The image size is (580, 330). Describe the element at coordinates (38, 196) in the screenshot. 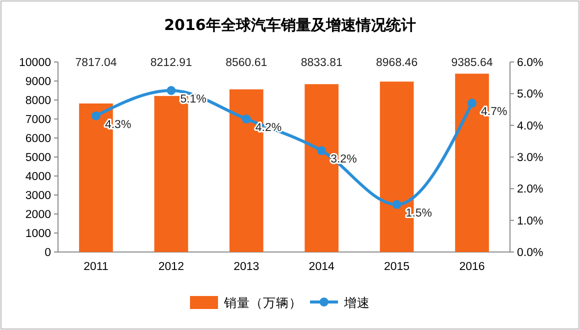

I see `y-tick-label: 3000` at that location.